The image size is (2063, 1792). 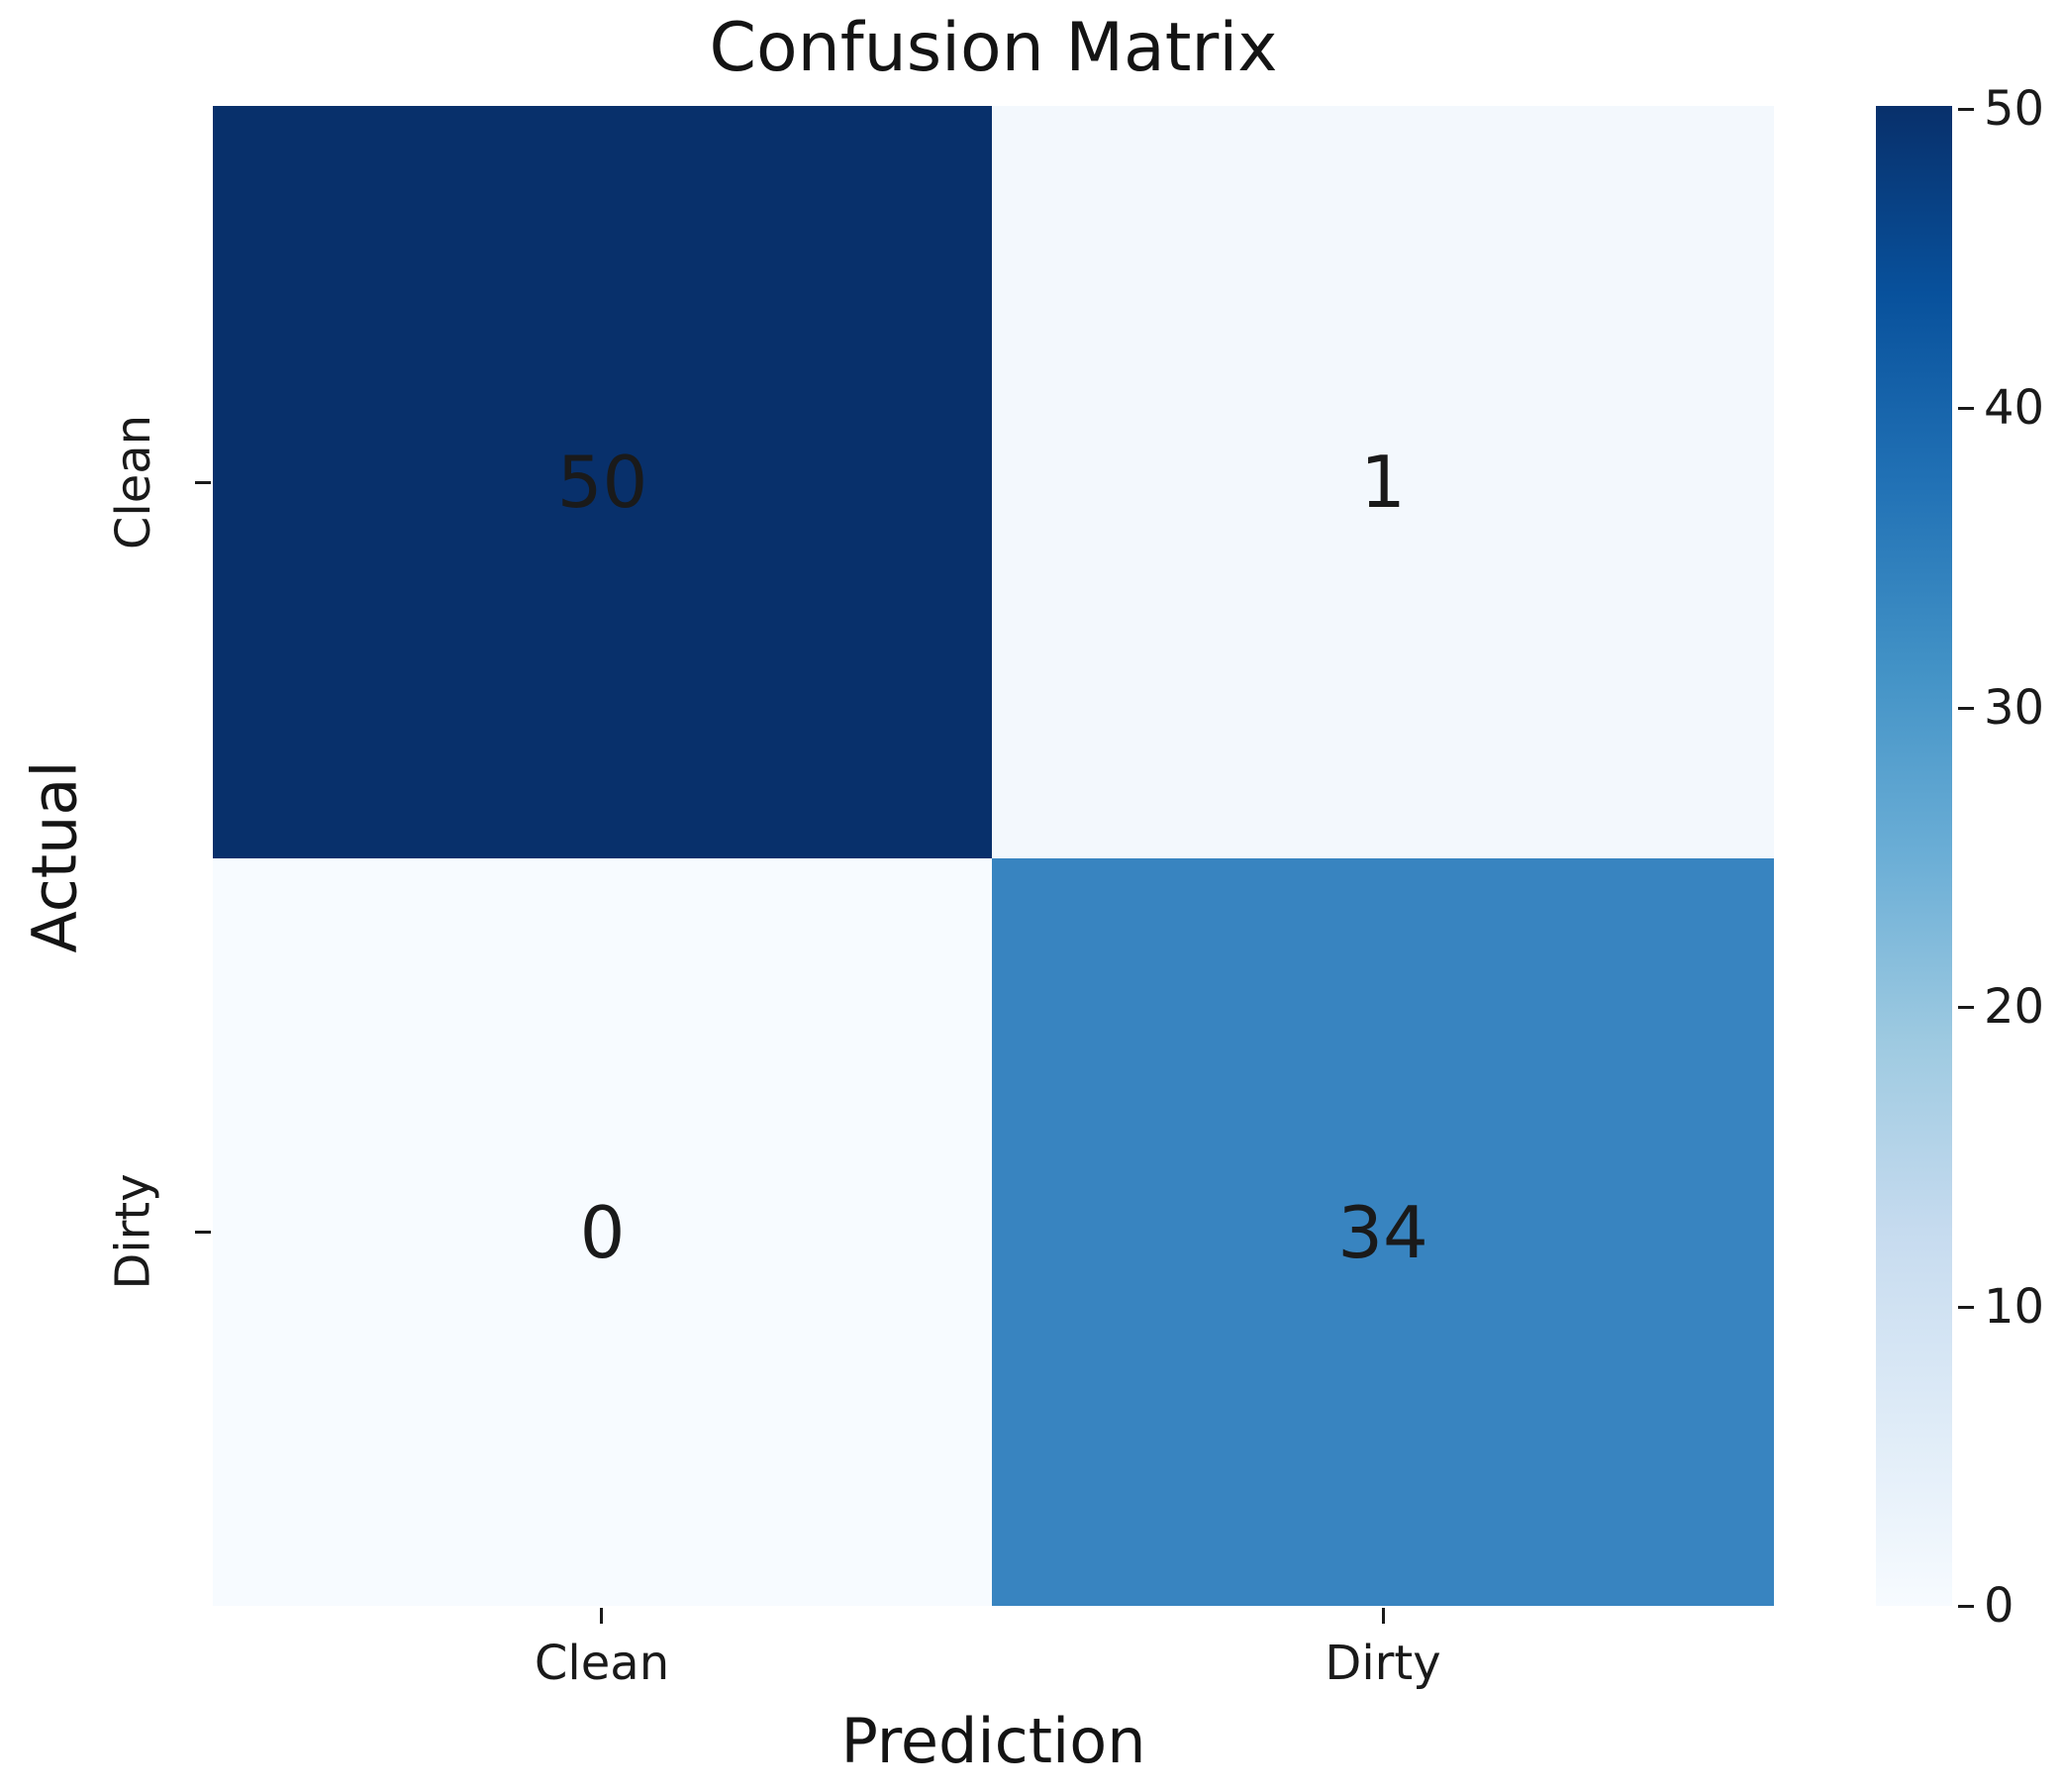 I want to click on x-tick-label-dirty: Dirty, so click(x=1383, y=1663).